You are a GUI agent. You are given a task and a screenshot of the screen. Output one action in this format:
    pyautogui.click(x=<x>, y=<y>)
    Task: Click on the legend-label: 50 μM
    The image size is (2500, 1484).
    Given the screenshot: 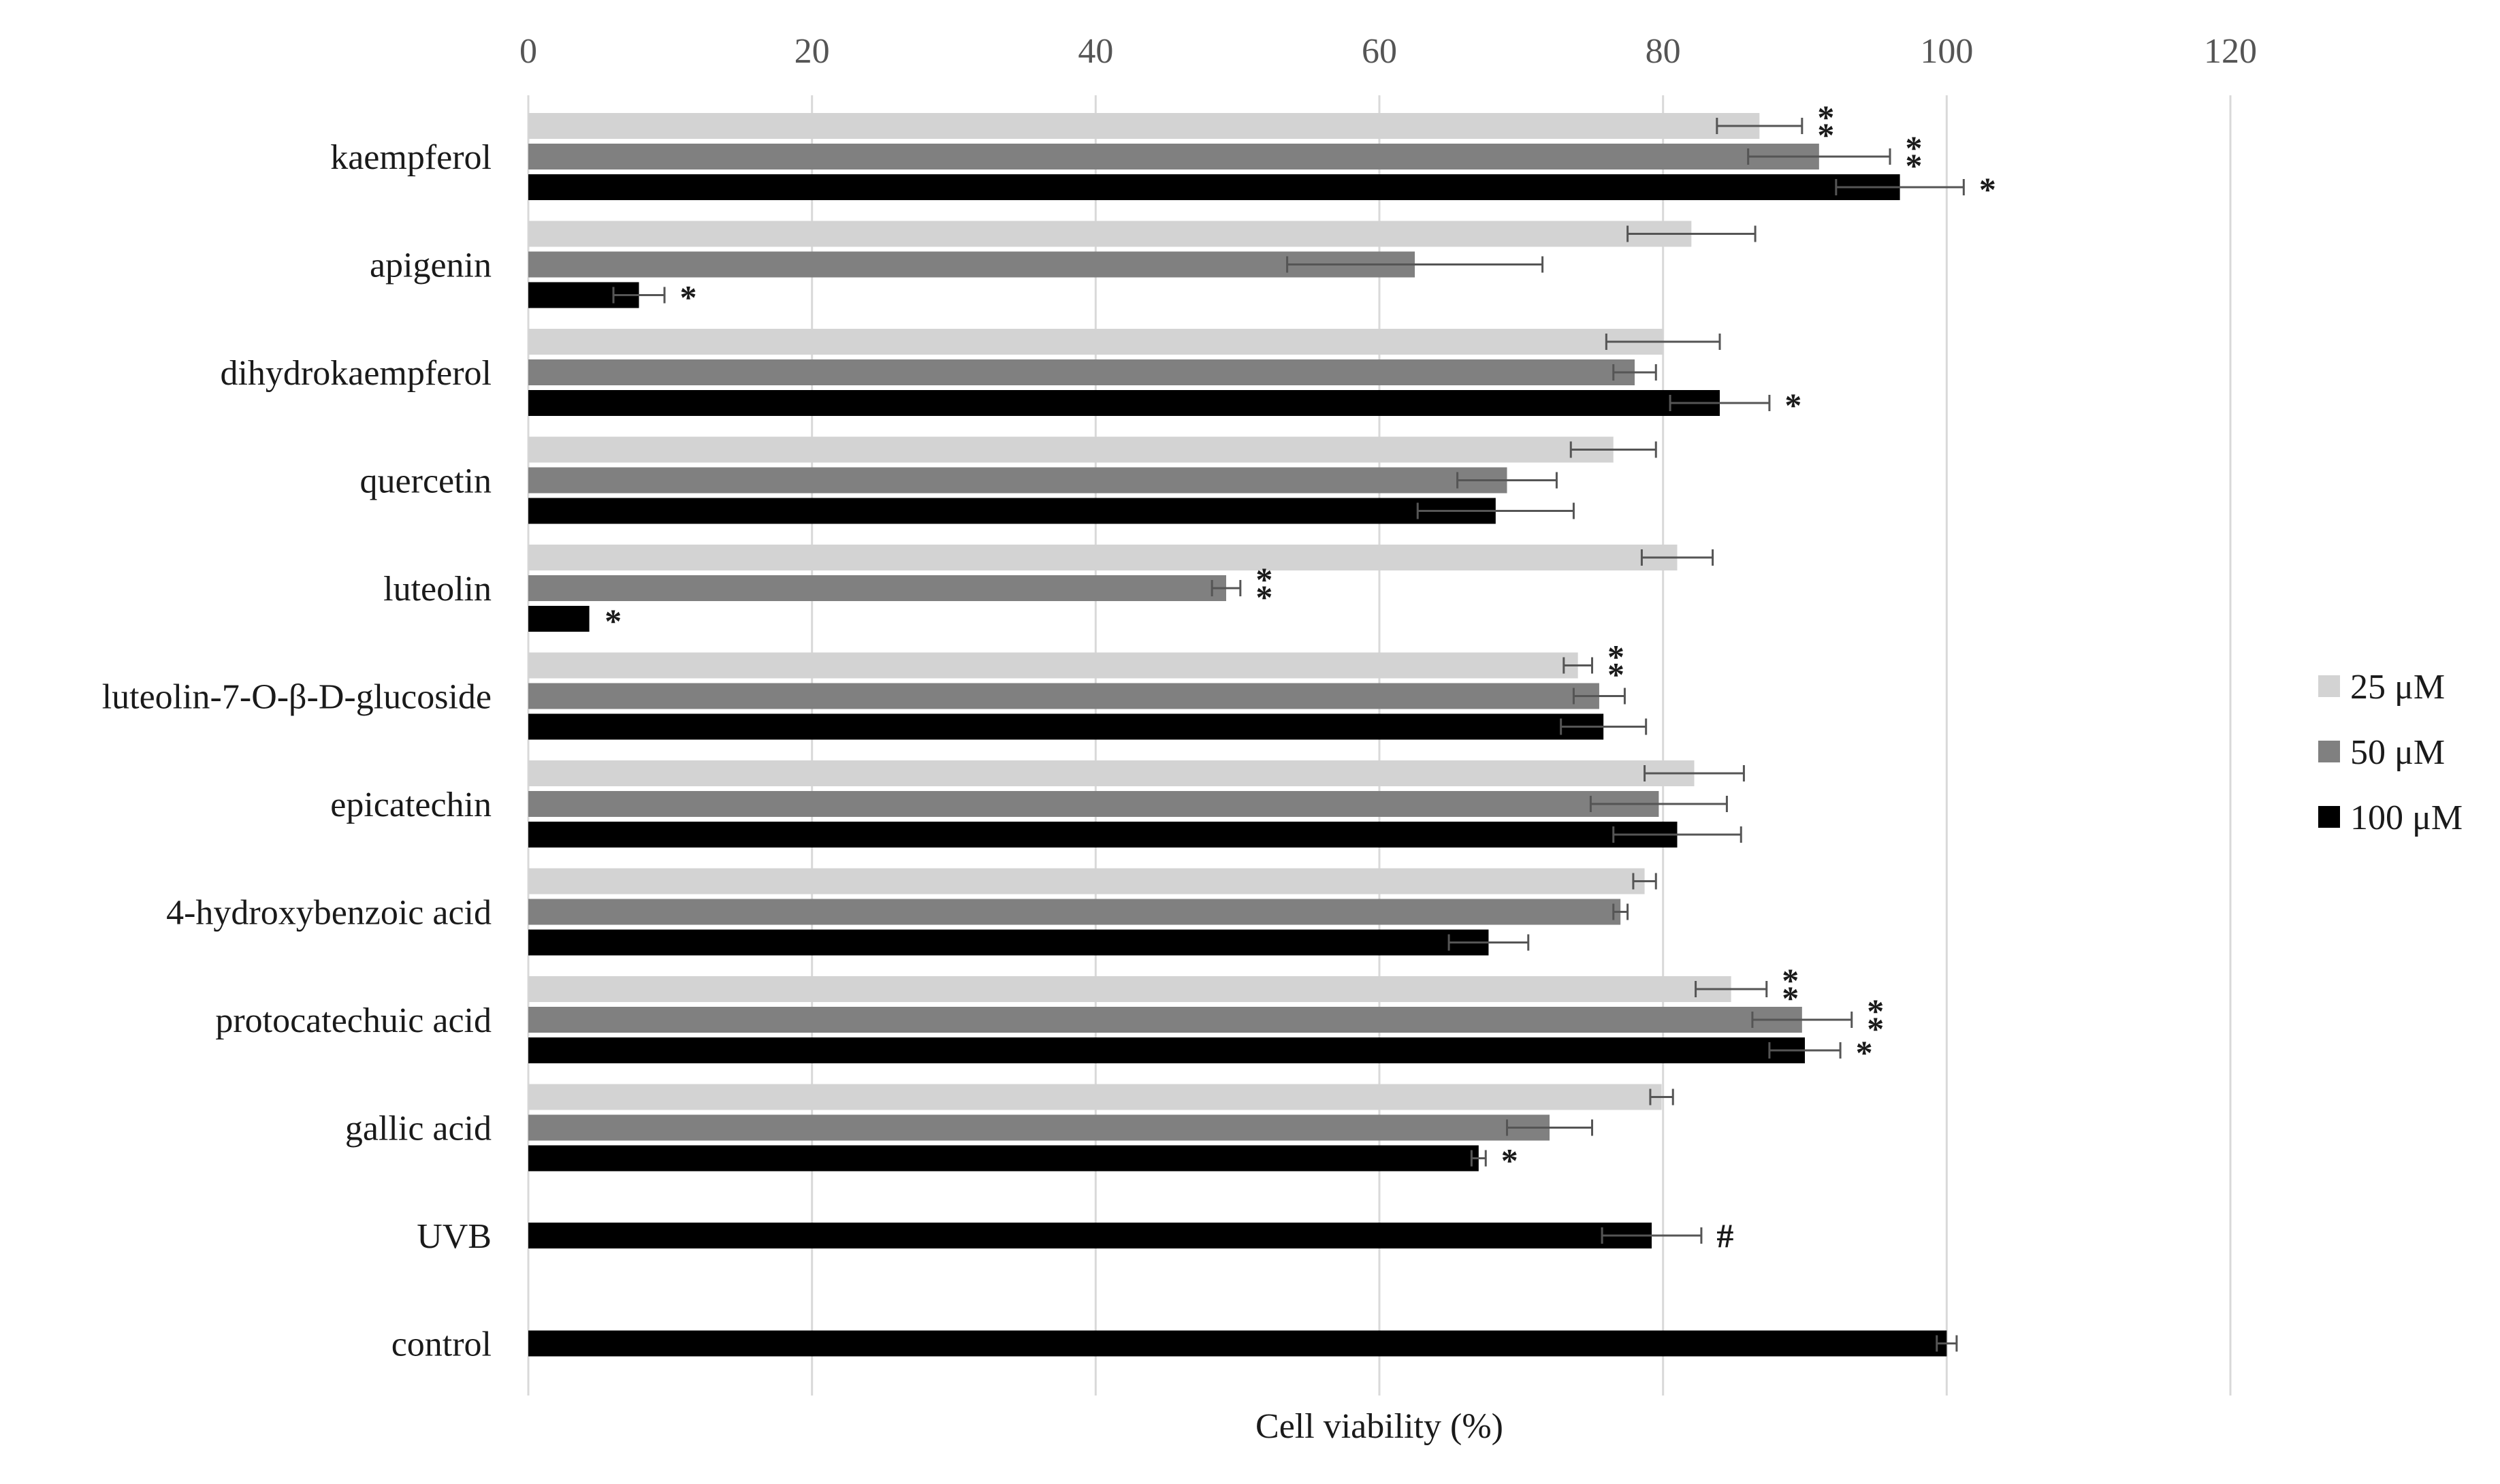 What is the action you would take?
    pyautogui.click(x=2397, y=752)
    